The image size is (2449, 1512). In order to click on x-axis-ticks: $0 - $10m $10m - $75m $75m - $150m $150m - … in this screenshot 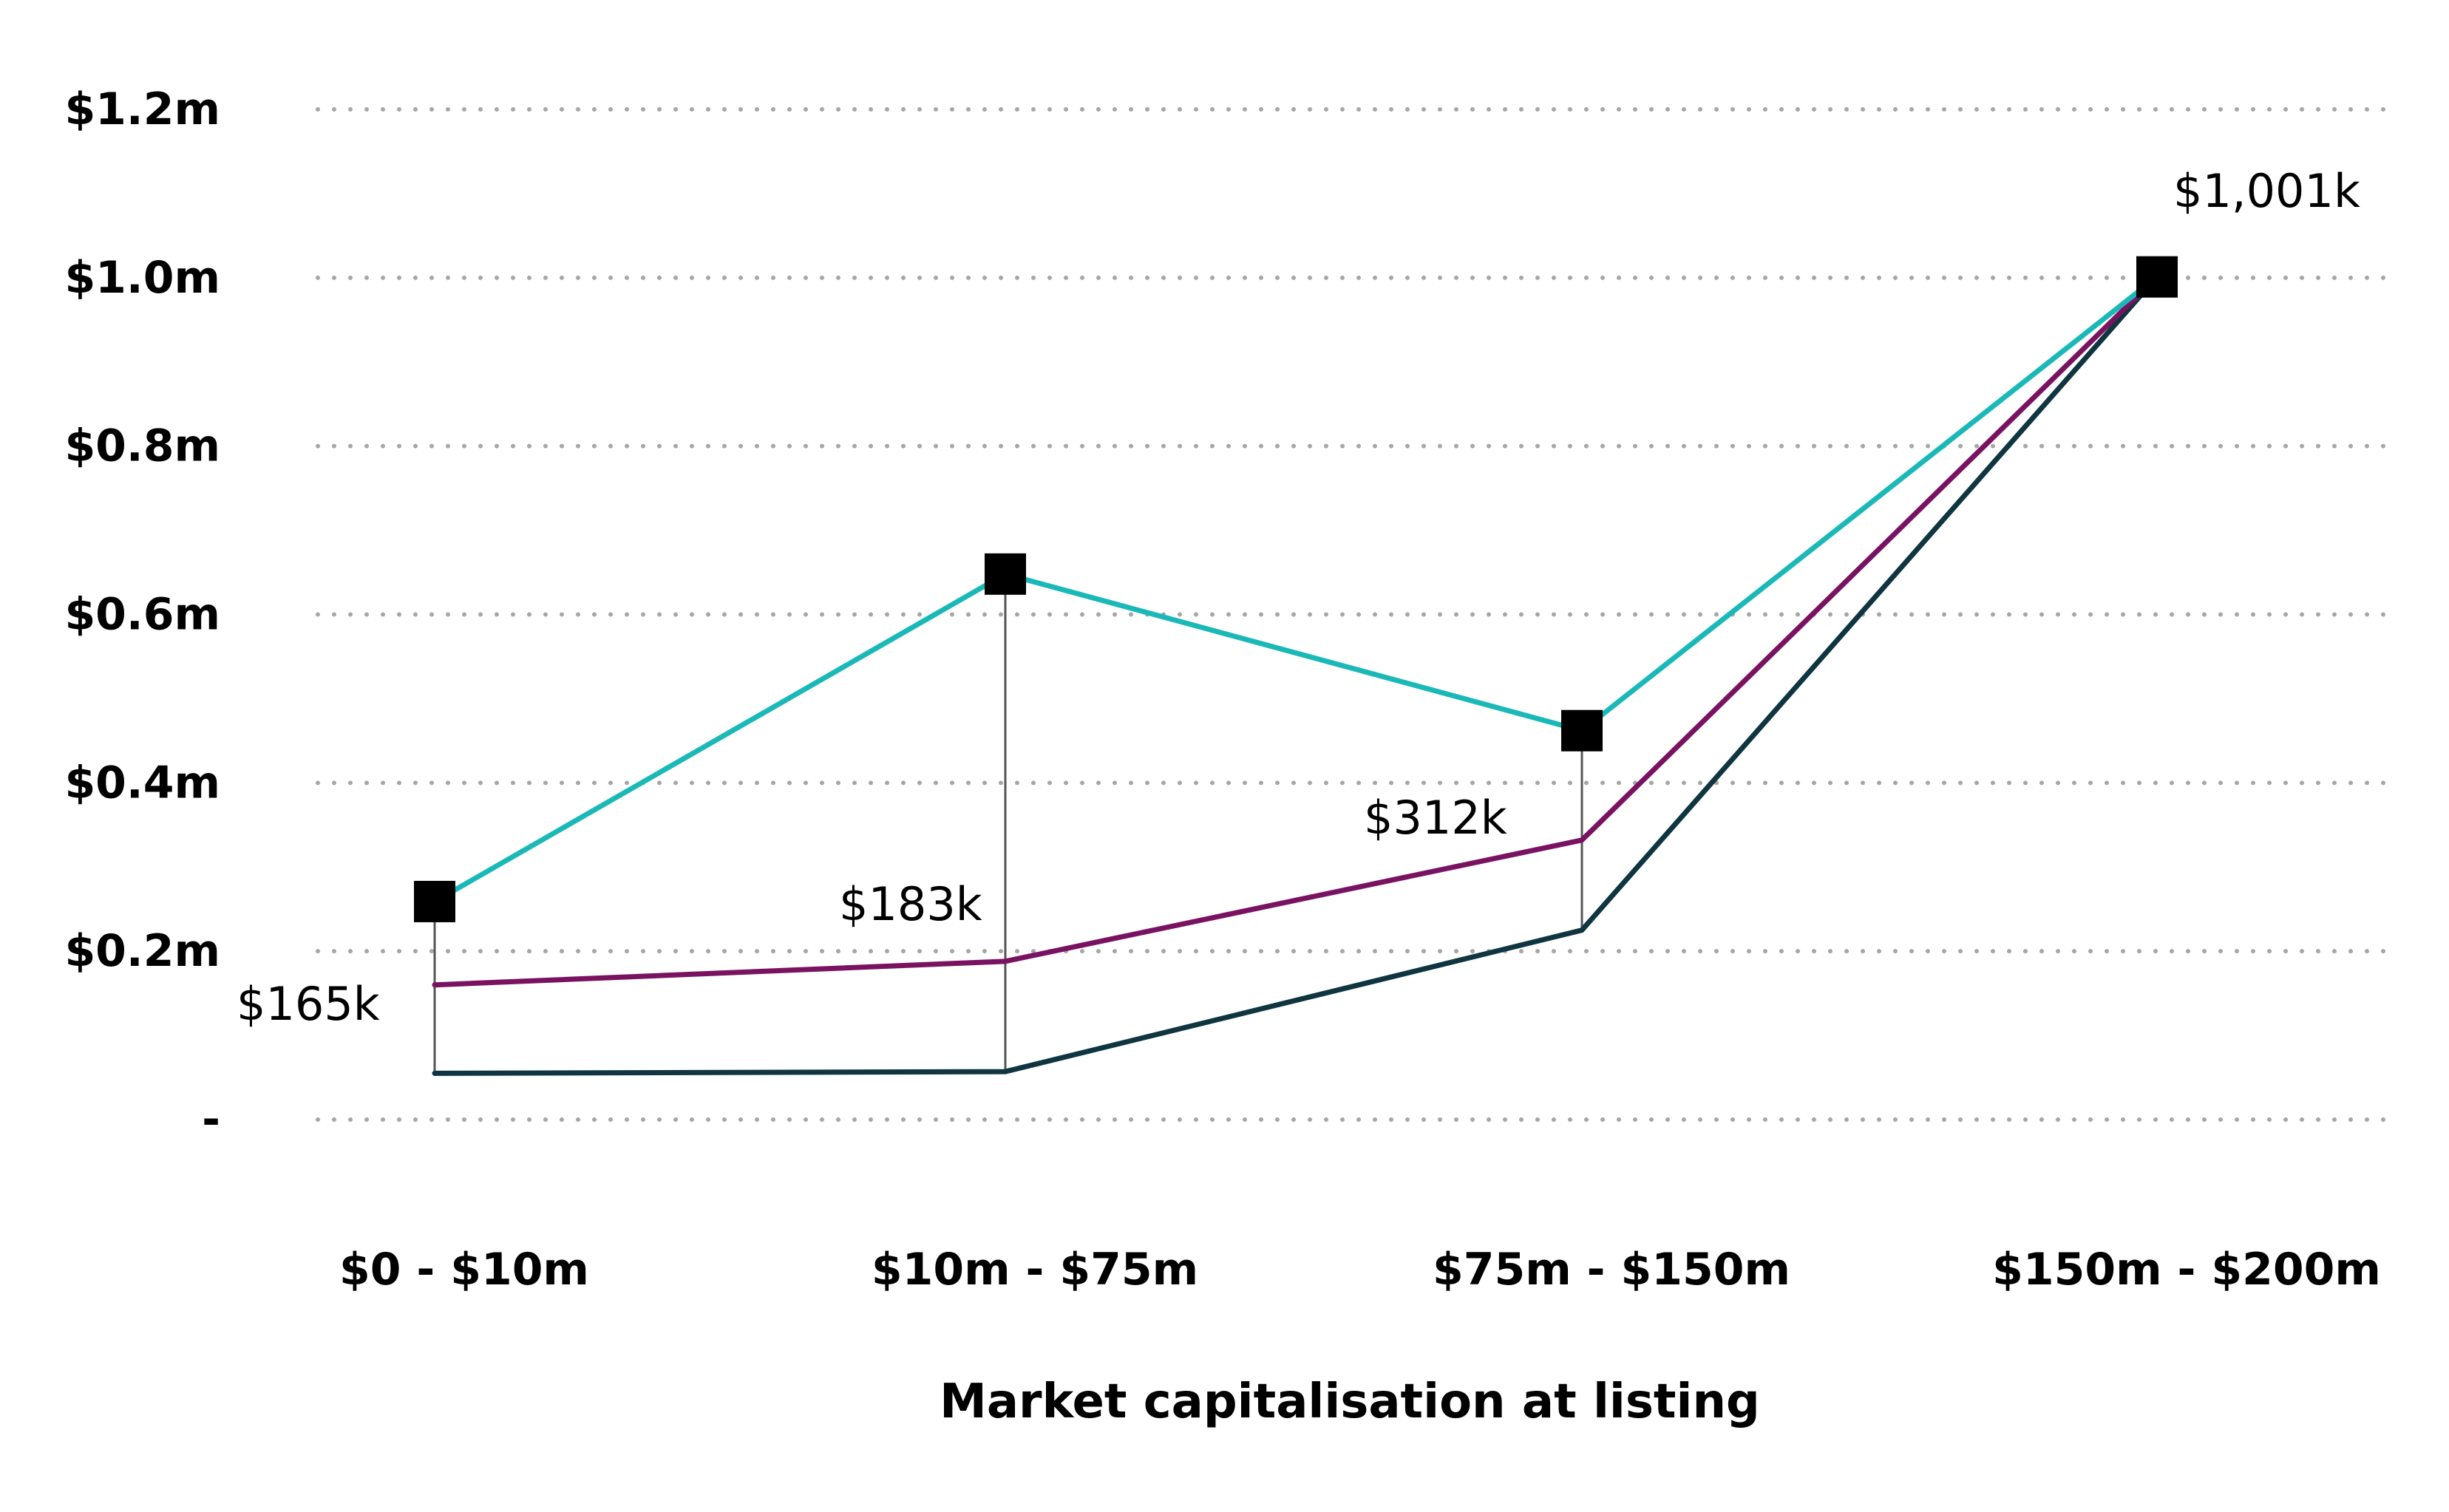, I will do `click(1360, 1269)`.